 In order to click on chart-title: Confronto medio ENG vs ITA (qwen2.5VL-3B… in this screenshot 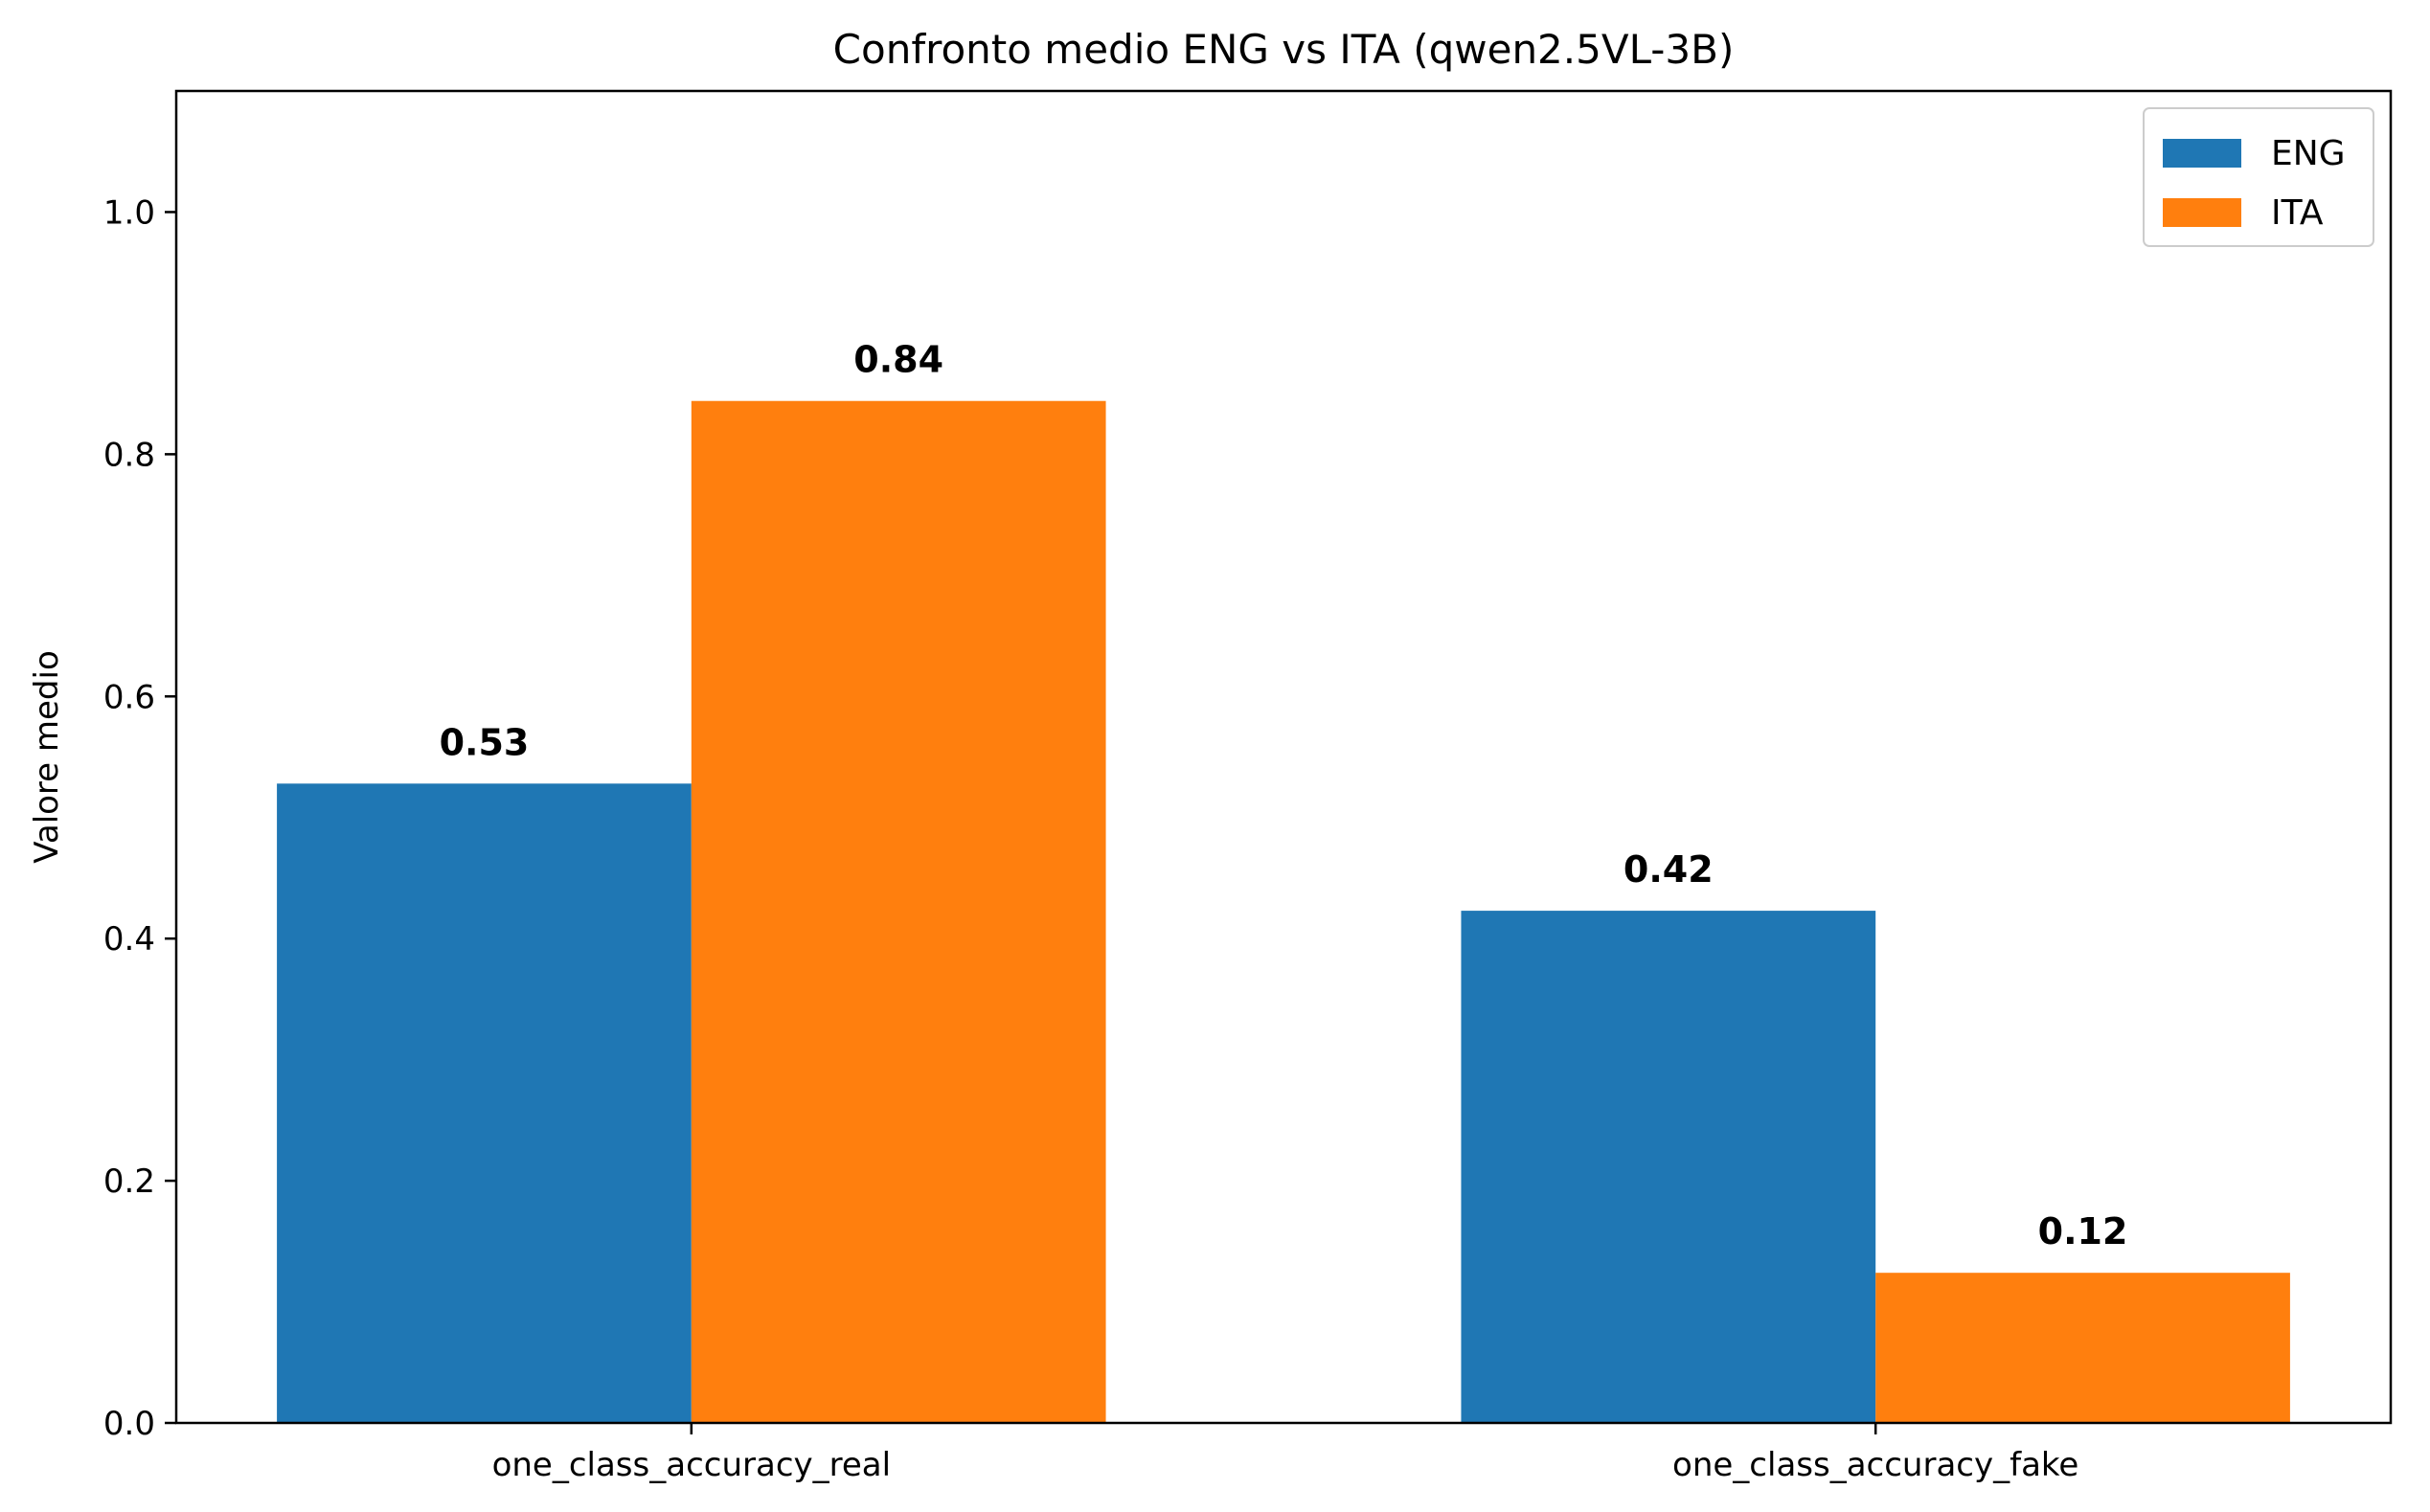, I will do `click(1284, 49)`.